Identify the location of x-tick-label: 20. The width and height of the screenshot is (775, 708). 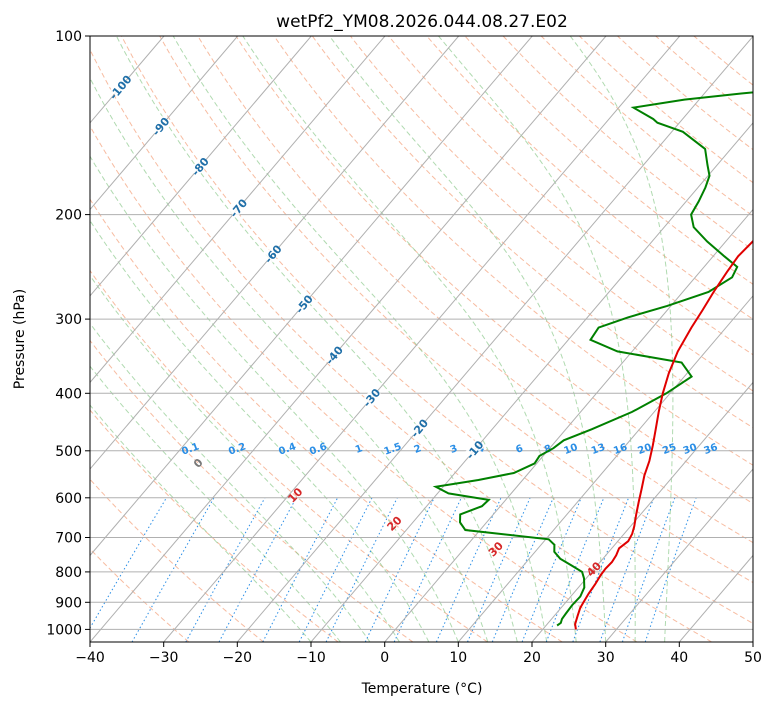
(532, 658).